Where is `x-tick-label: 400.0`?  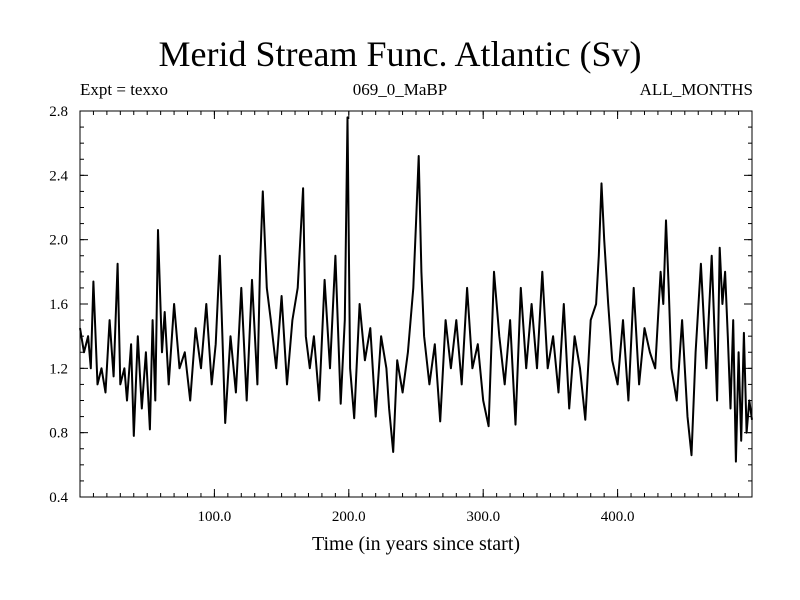 x-tick-label: 400.0 is located at coordinates (618, 517).